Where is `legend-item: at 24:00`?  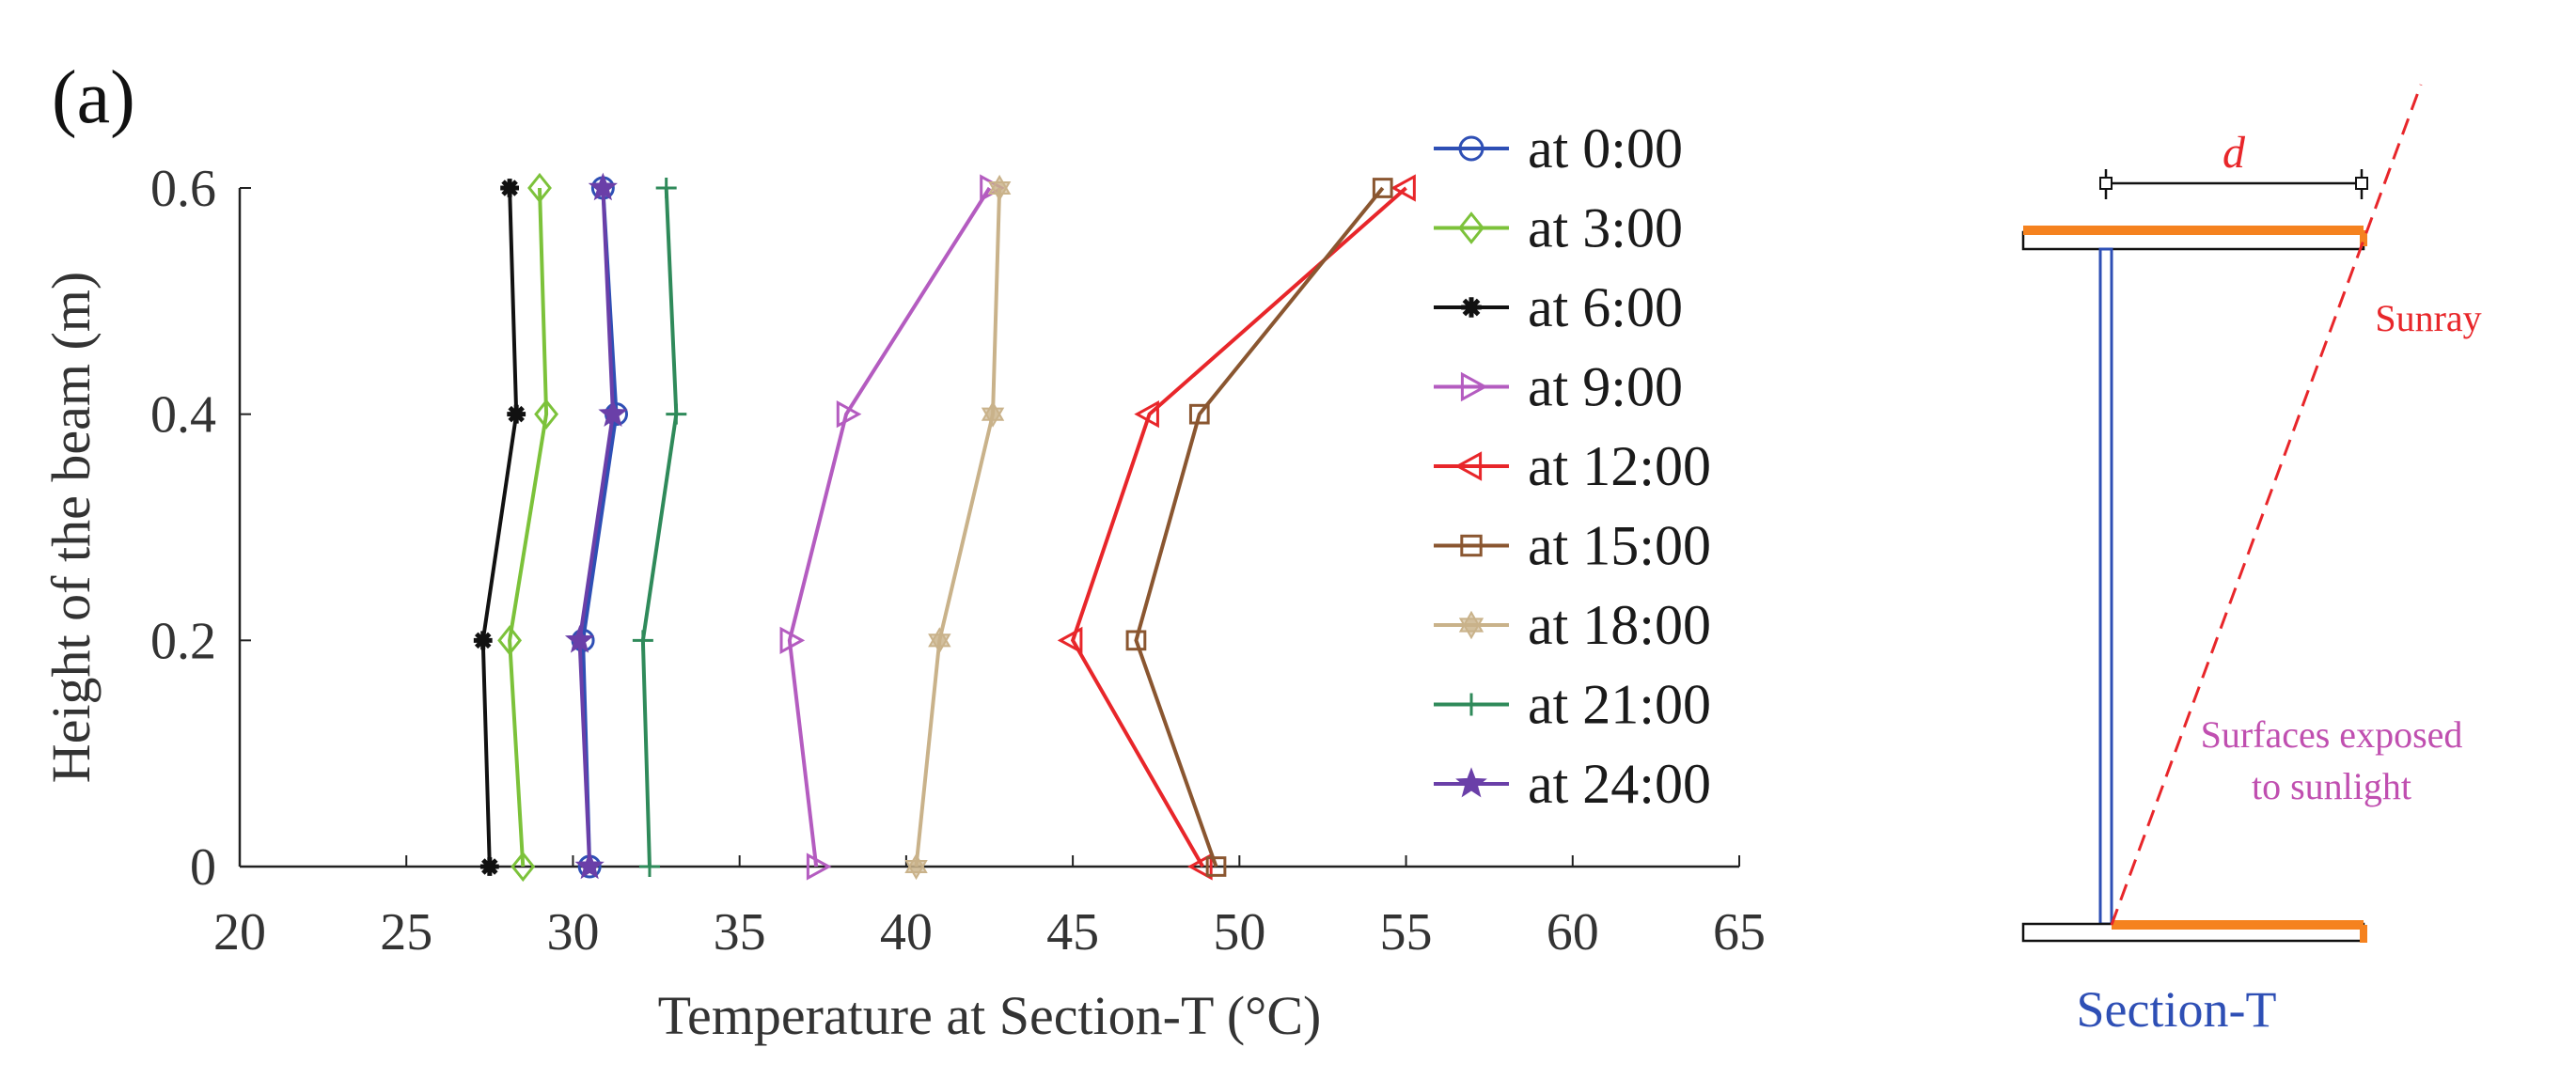 legend-item: at 24:00 is located at coordinates (1573, 784).